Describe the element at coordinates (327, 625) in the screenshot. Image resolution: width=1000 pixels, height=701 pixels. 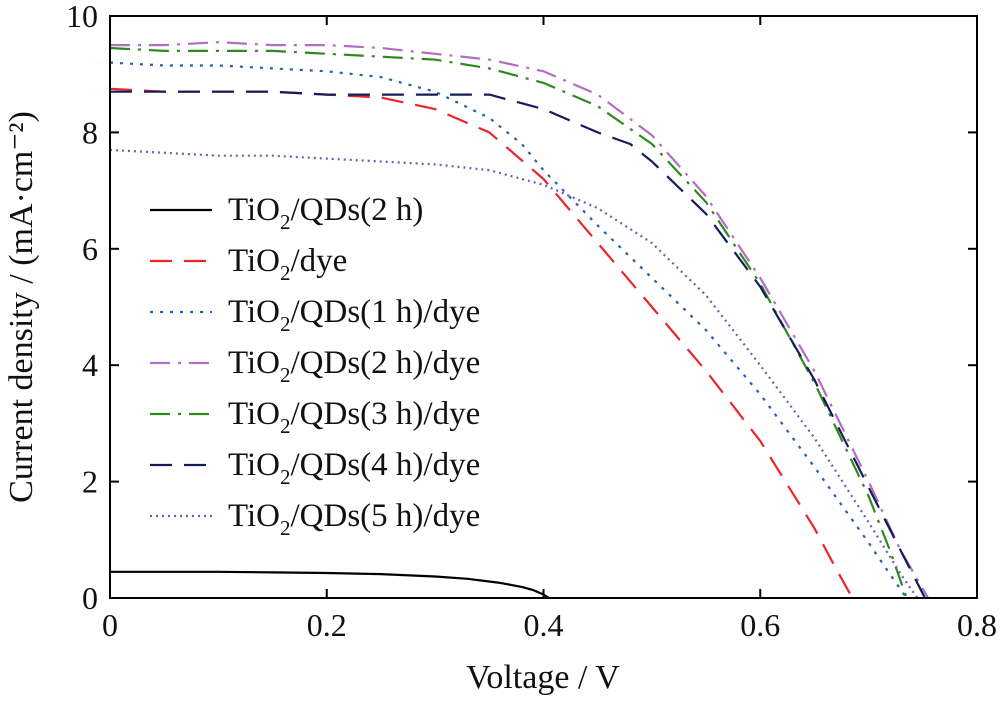
I see `x-tick-label: 0.2` at that location.